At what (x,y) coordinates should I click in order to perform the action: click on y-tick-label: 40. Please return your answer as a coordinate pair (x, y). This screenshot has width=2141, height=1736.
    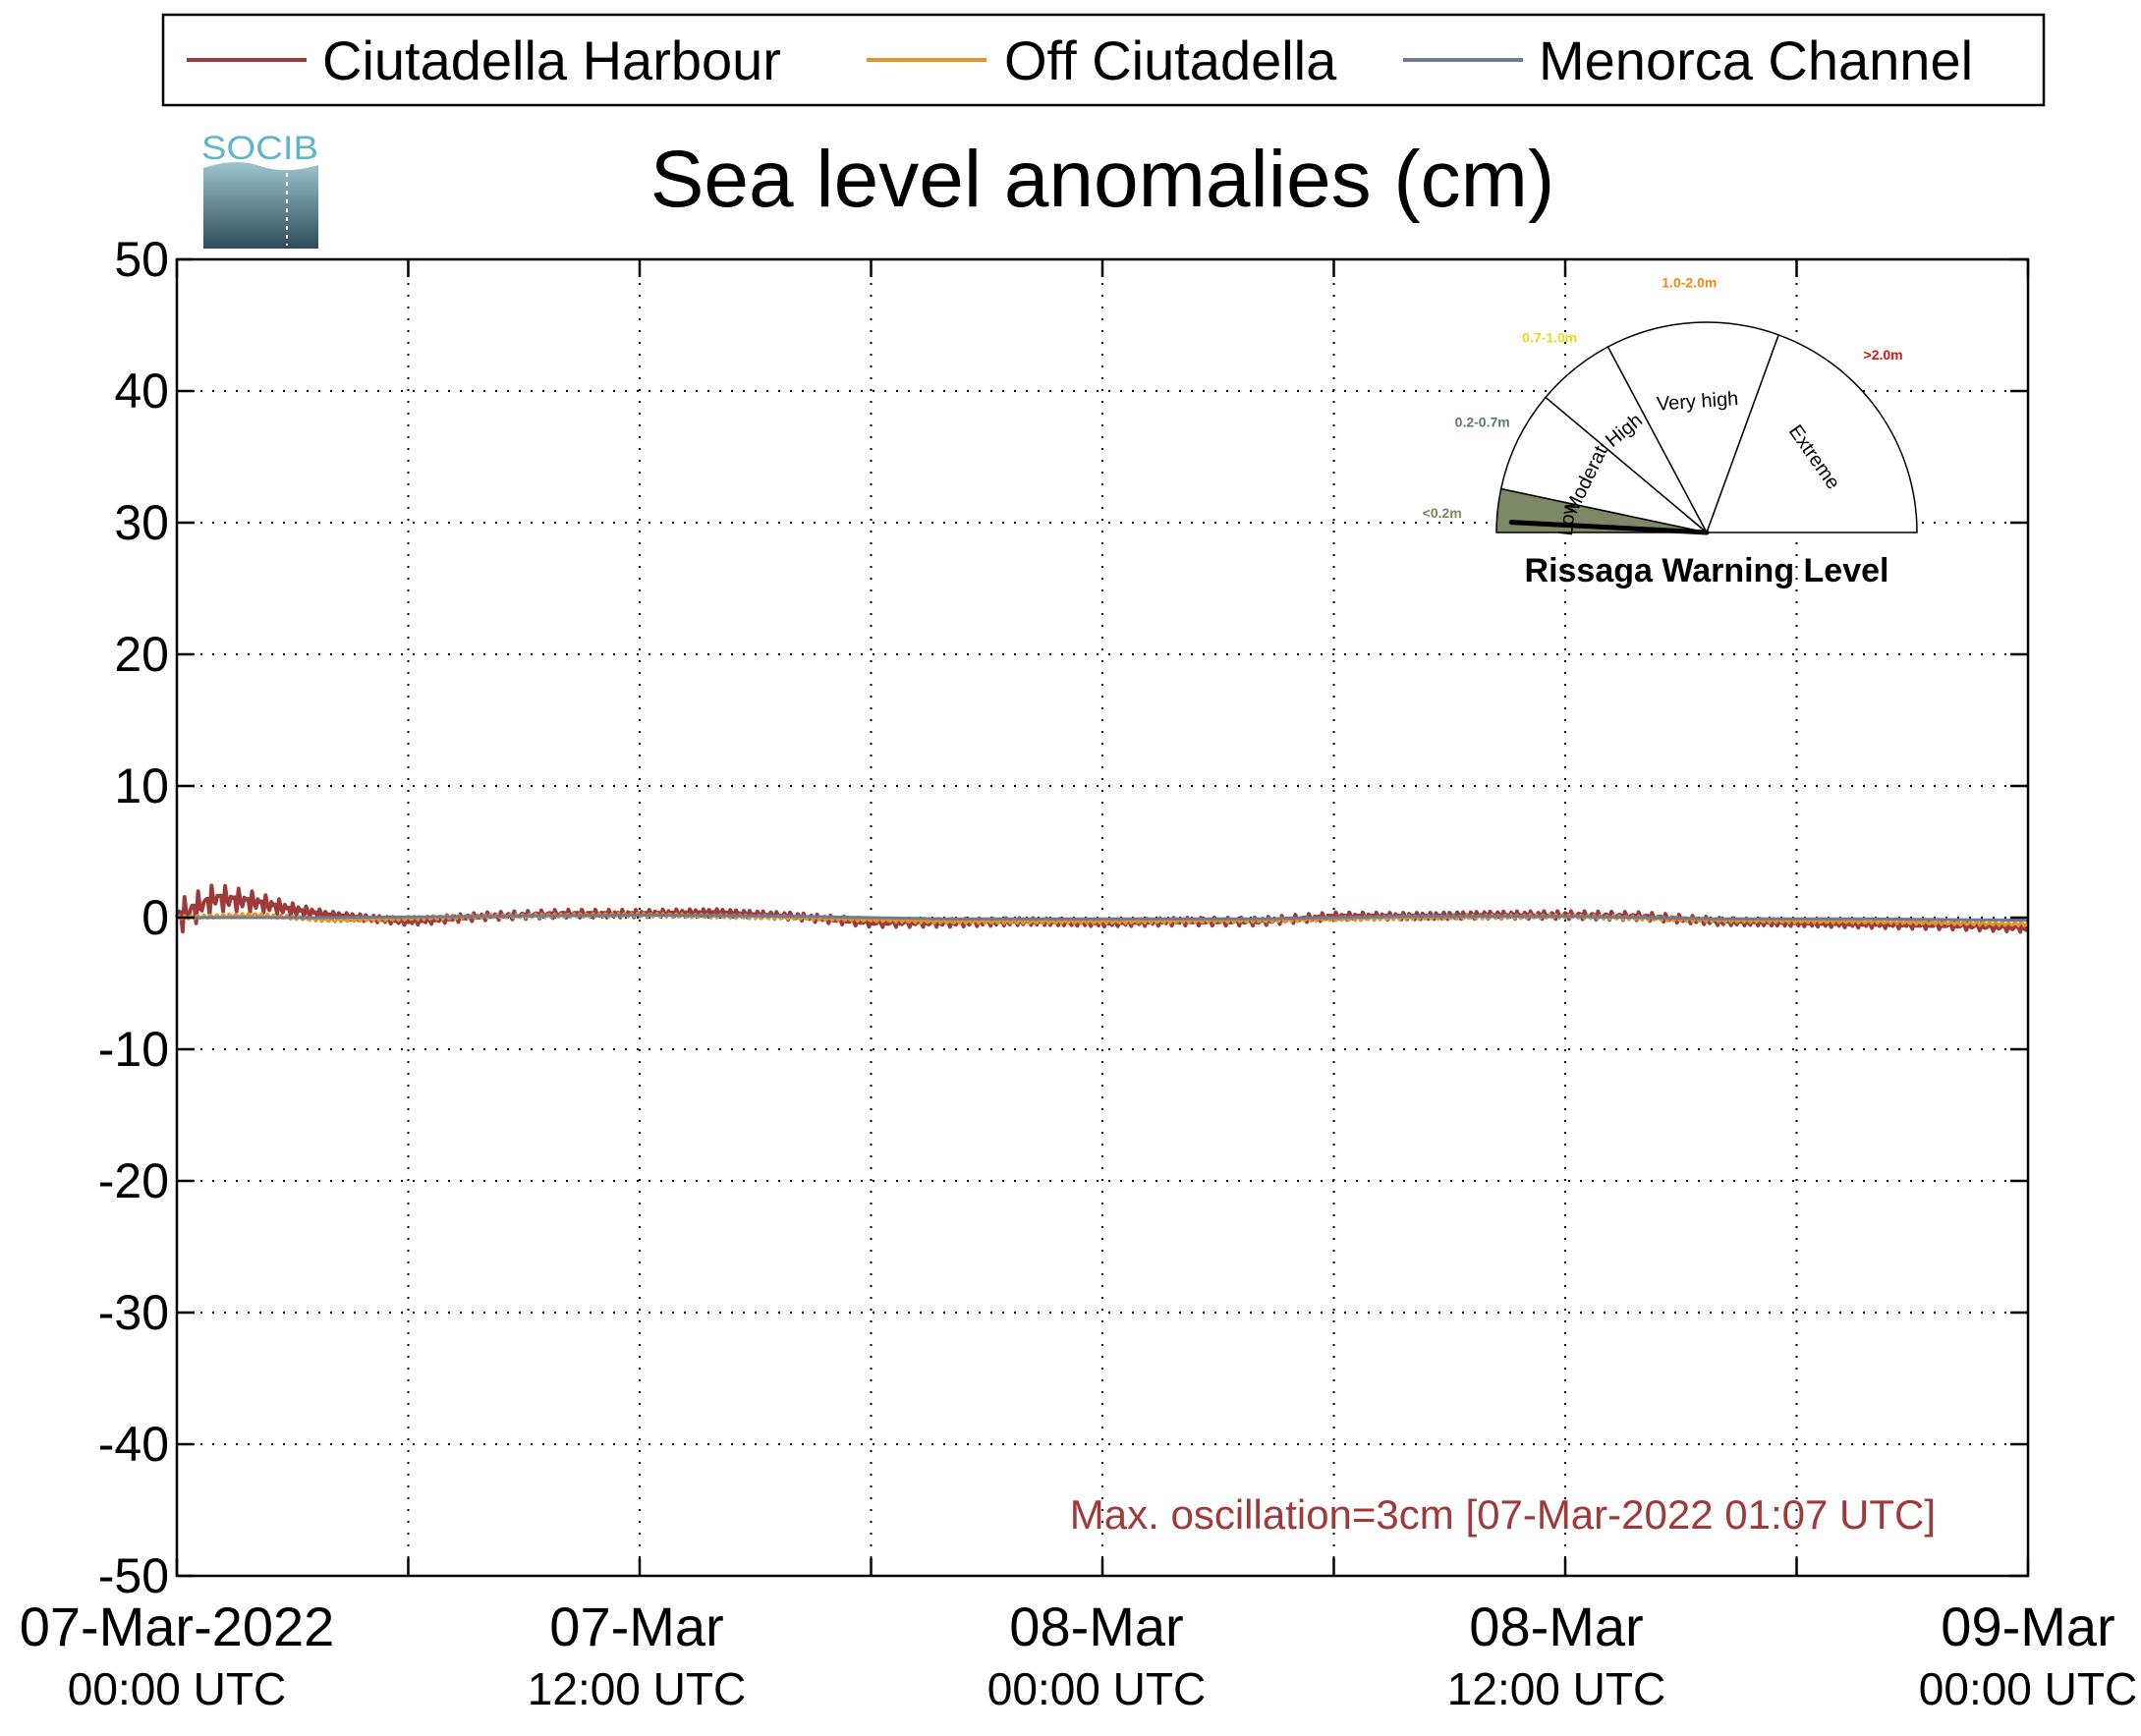
    Looking at the image, I should click on (141, 391).